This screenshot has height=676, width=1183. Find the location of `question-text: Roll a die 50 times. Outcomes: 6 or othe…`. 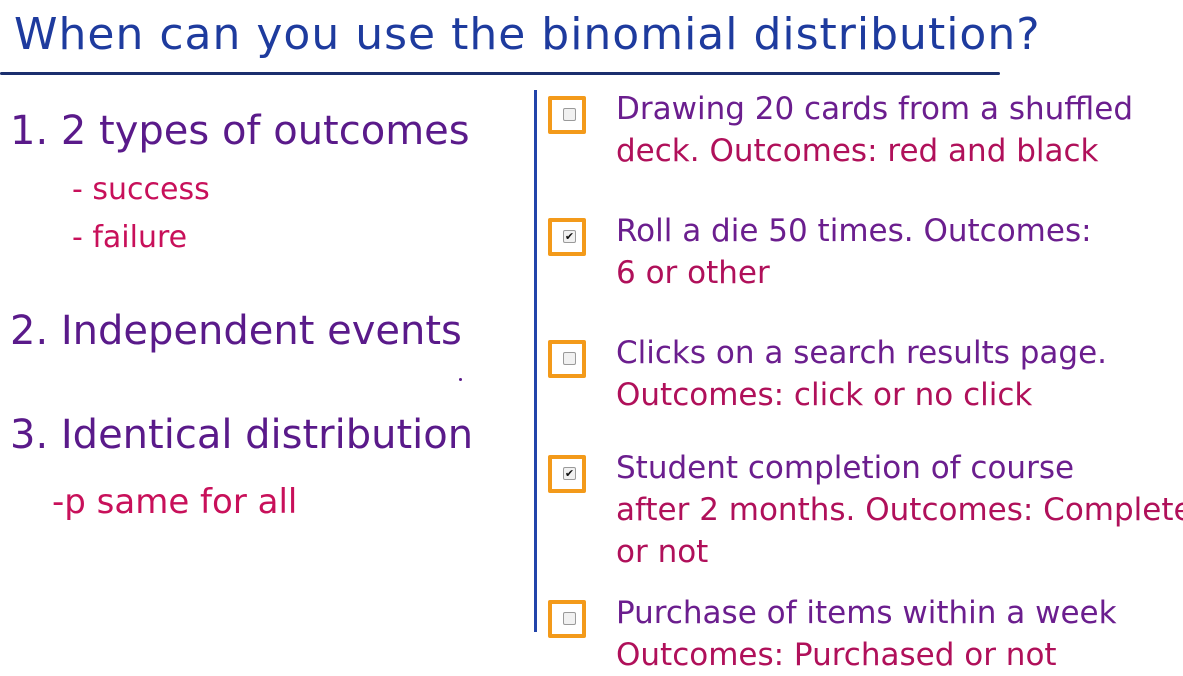

question-text: Roll a die 50 times. Outcomes: 6 or othe… is located at coordinates (899, 252).